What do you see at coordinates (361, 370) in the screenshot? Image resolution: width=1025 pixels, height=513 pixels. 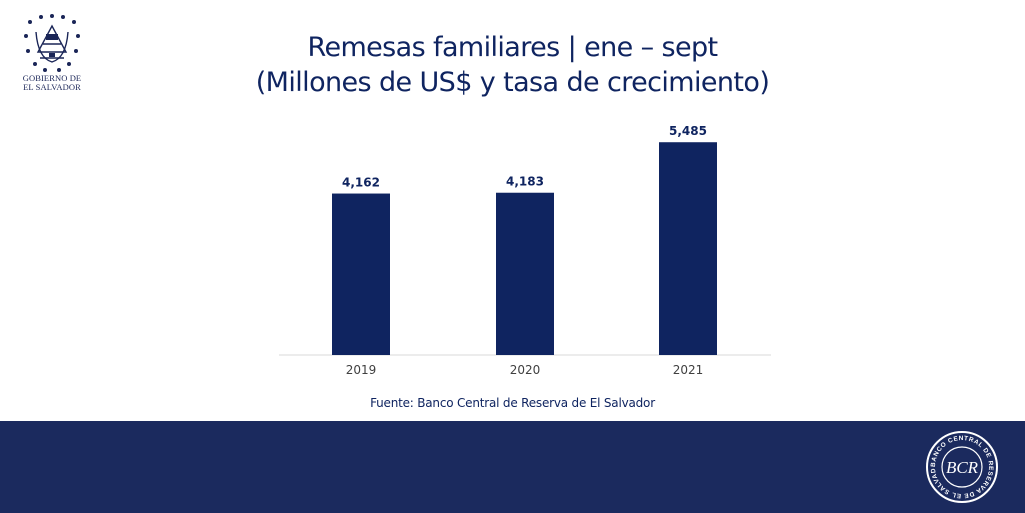 I see `x-tick-label-2019: 2019` at bounding box center [361, 370].